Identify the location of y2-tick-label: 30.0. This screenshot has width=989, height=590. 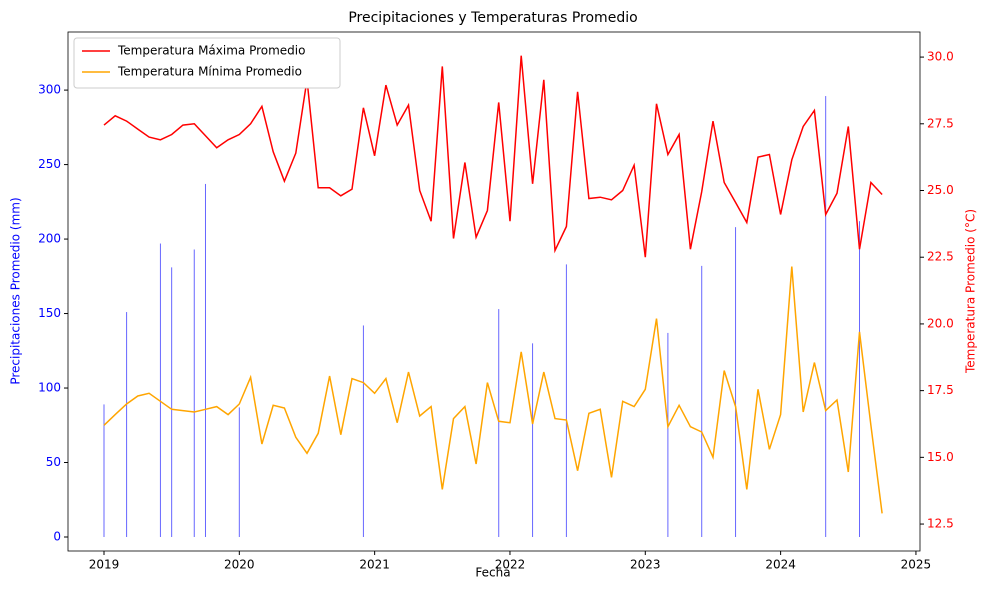
(940, 57).